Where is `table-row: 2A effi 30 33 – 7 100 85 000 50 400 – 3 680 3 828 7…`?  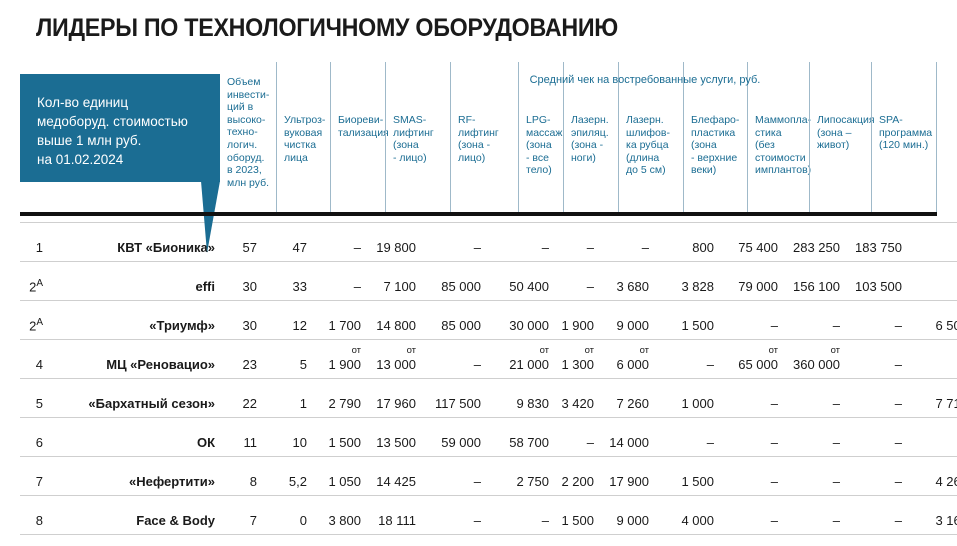
table-row: 2A effi 30 33 – 7 100 85 000 50 400 – 3 680 3 828 7… is located at coordinates (488, 281).